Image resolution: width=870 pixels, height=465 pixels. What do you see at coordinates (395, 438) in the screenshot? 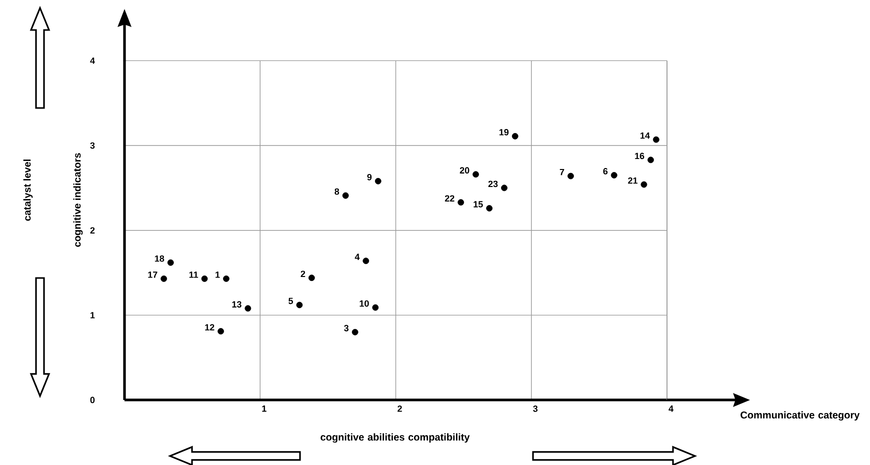
I see `text: cognitive abilities compatibility` at bounding box center [395, 438].